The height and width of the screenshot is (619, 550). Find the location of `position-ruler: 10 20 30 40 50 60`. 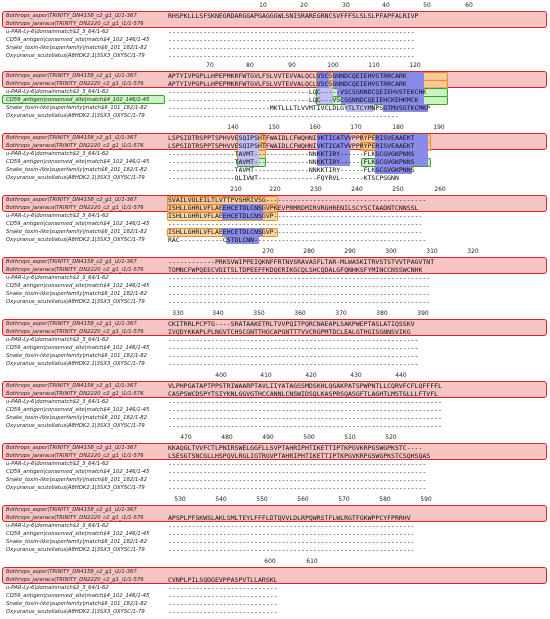

position-ruler: 10 20 30 40 50 60 is located at coordinates (275, 7).